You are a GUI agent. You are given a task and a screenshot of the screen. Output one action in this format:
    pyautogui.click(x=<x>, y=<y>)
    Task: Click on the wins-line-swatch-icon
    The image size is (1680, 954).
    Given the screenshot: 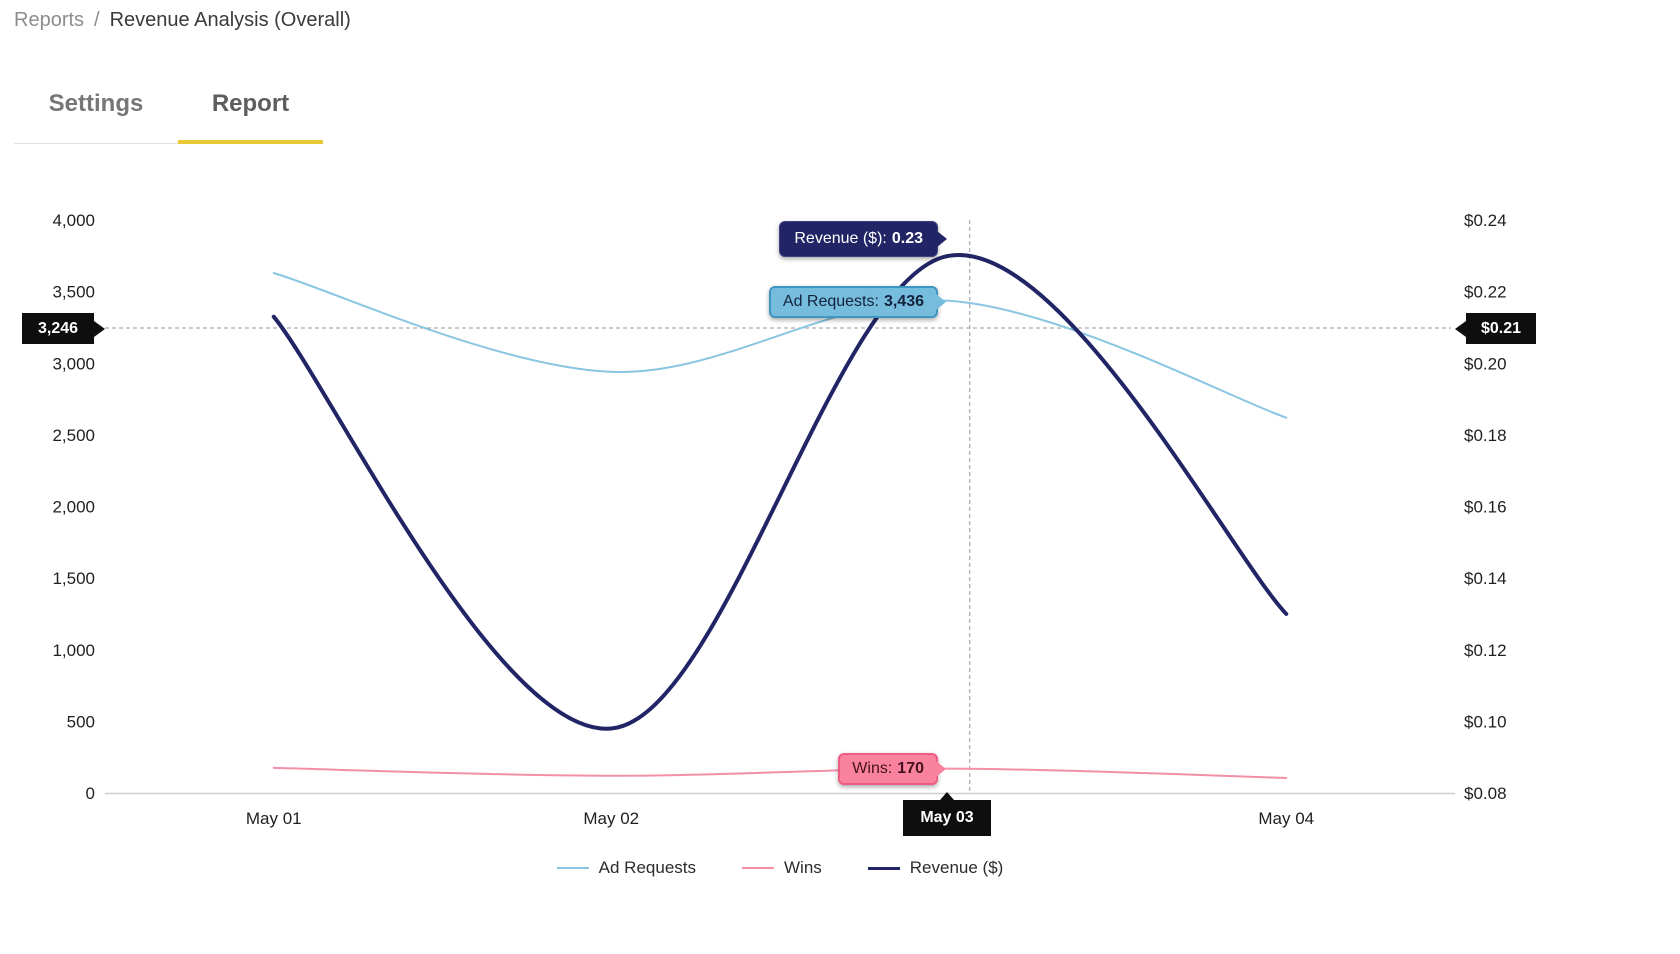 What is the action you would take?
    pyautogui.click(x=758, y=868)
    